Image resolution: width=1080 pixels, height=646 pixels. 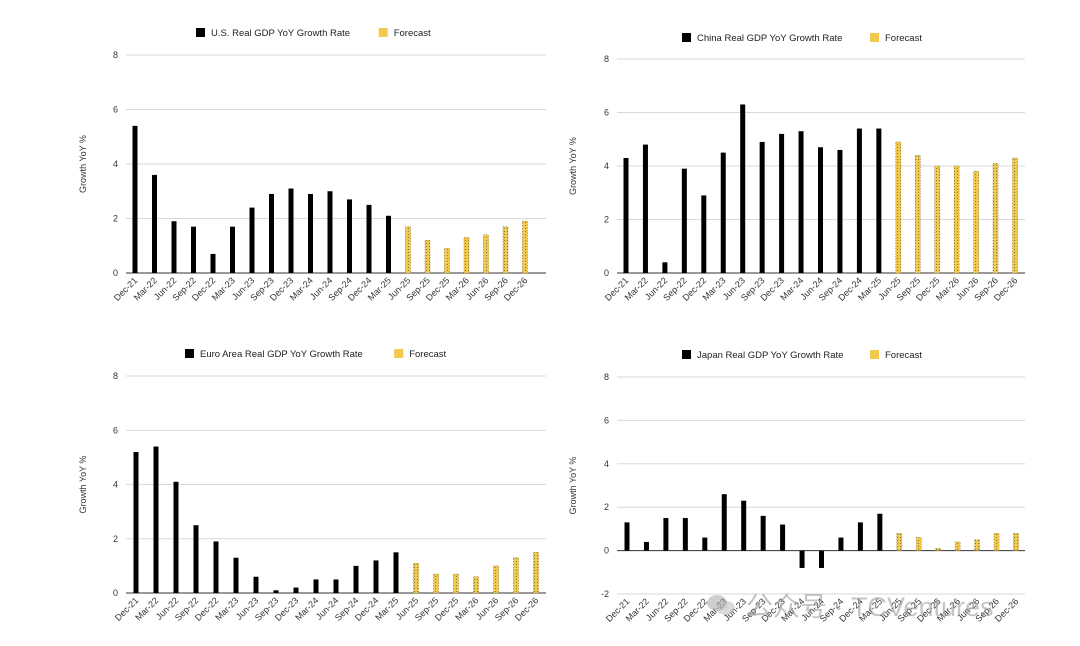 What do you see at coordinates (412, 33) in the screenshot?
I see `legend-label-forecast: Forecast` at bounding box center [412, 33].